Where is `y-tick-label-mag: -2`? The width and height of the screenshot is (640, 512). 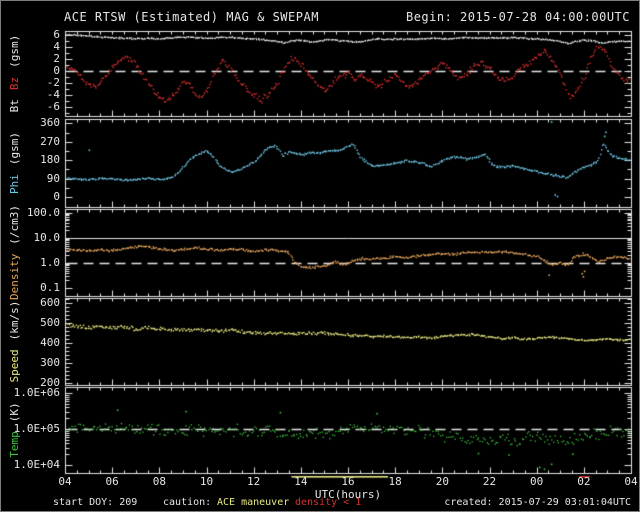 y-tick-label-mag: -2 is located at coordinates (53, 82).